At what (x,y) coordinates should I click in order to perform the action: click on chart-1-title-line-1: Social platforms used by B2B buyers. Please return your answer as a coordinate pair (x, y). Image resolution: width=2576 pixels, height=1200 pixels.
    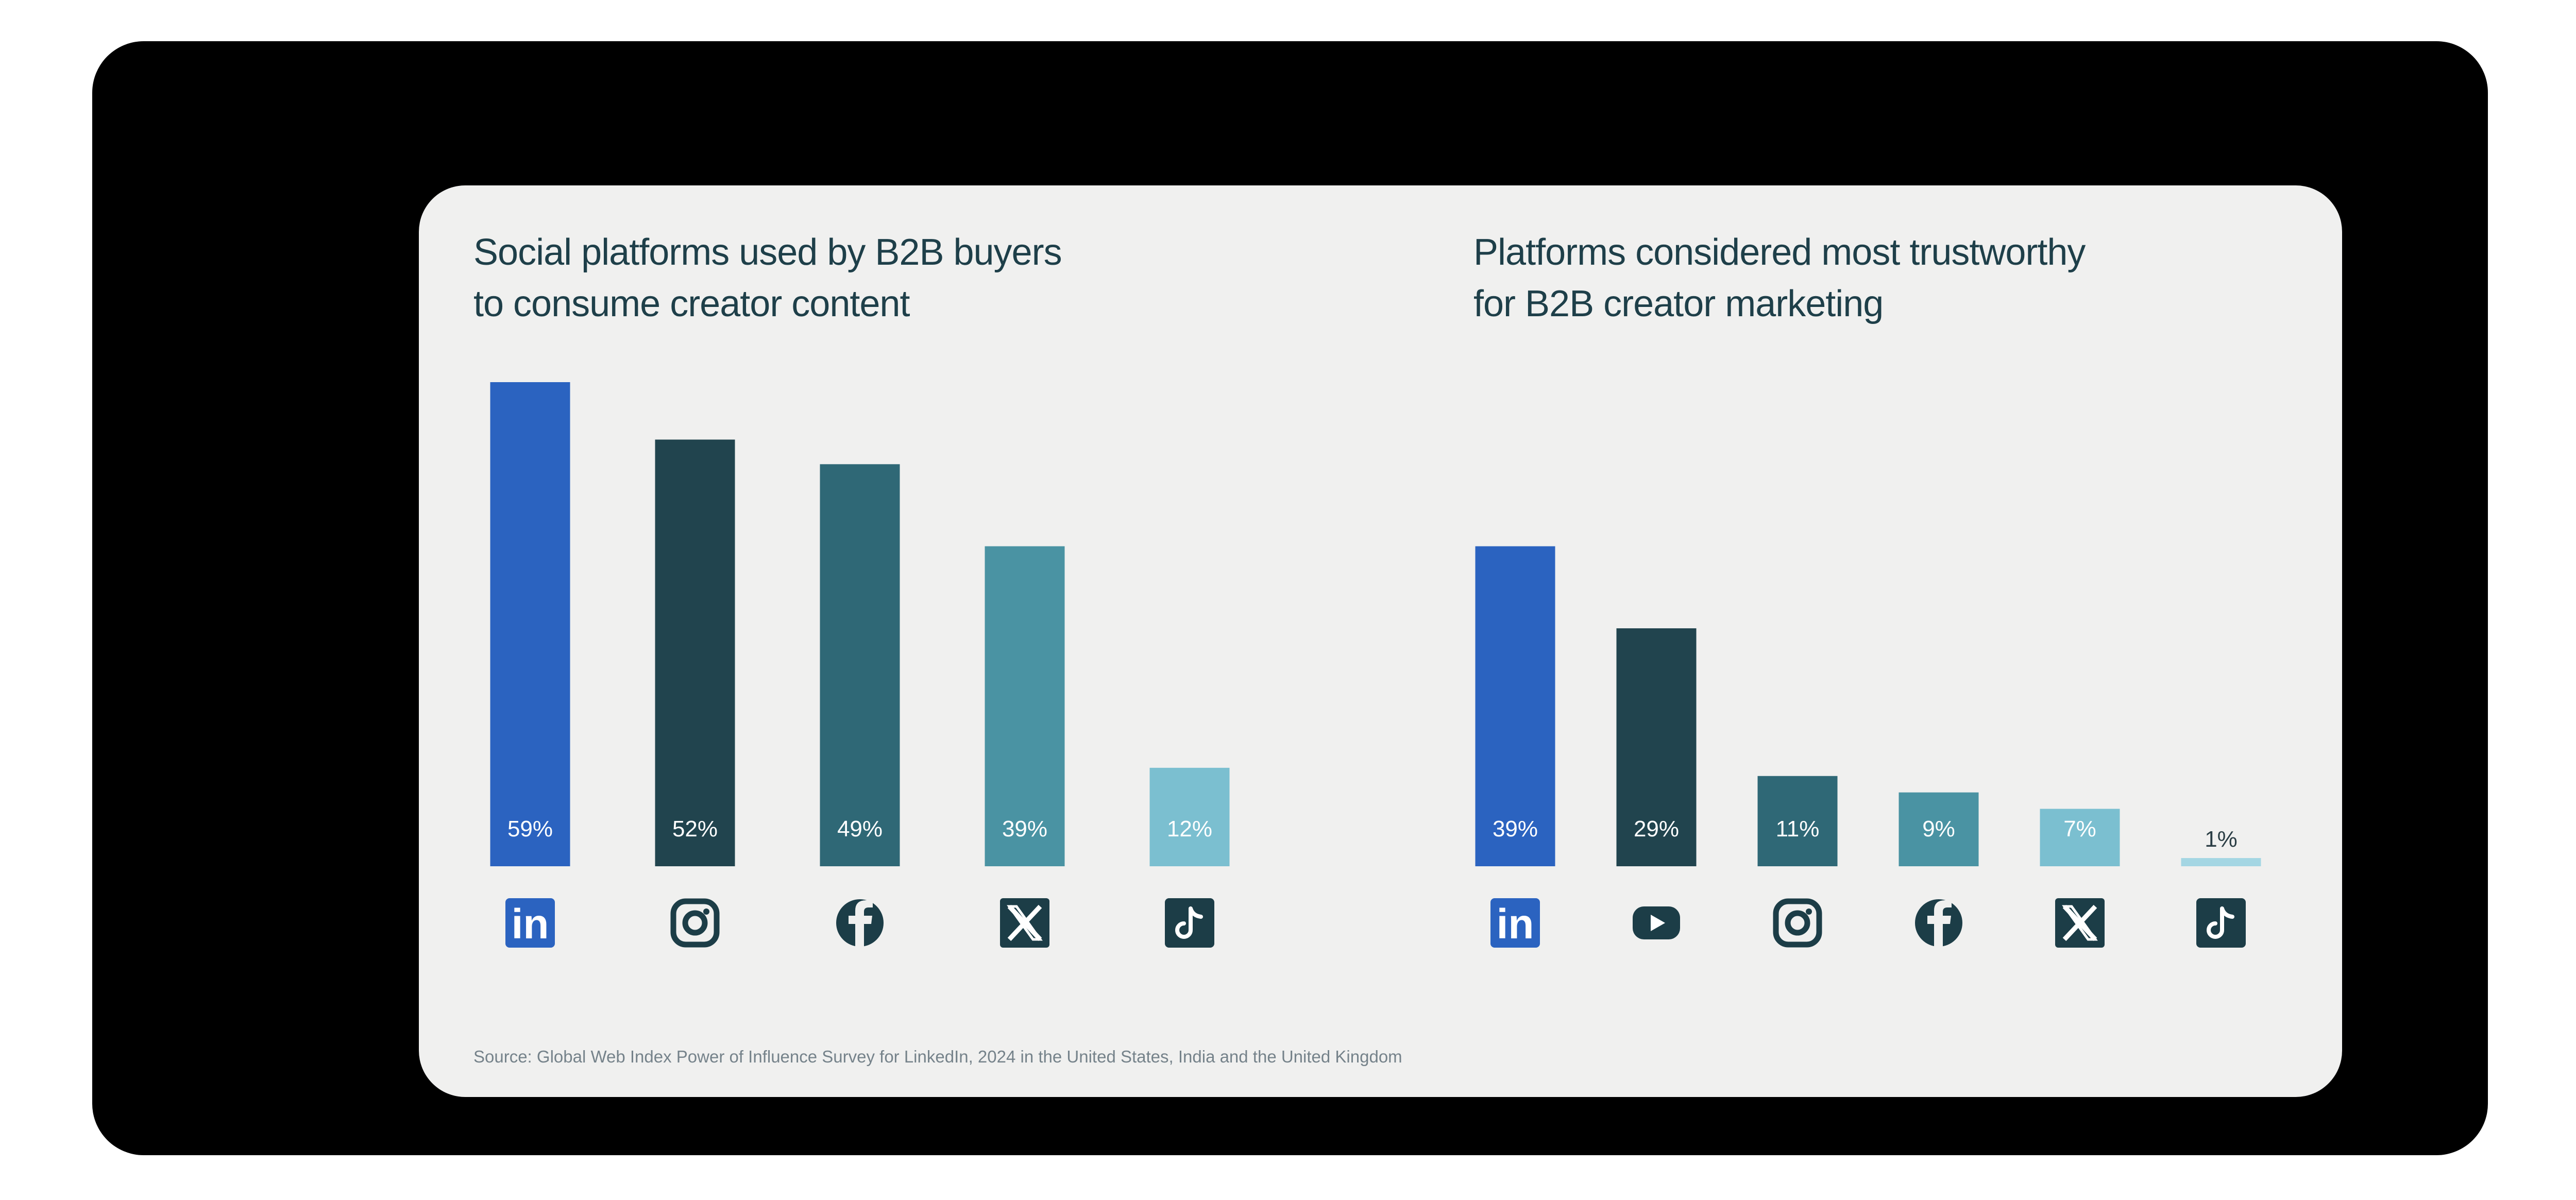
    Looking at the image, I should click on (767, 252).